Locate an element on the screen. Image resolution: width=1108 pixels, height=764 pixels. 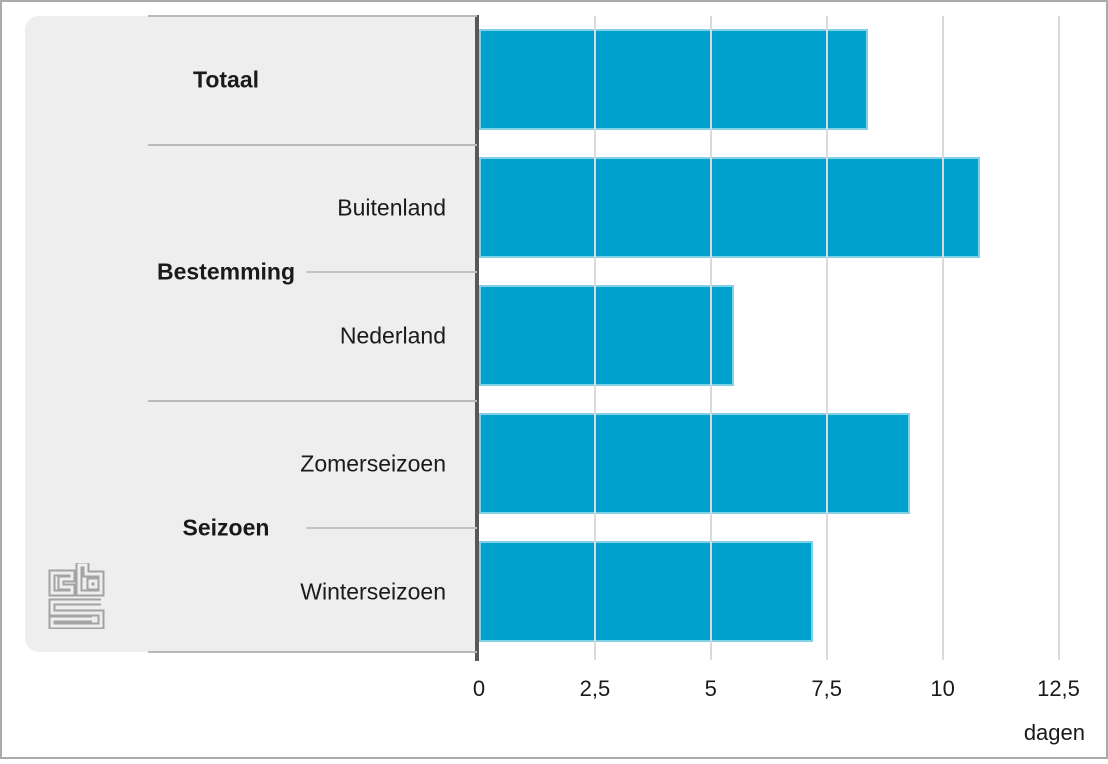
frame-border-right is located at coordinates (1107, 379).